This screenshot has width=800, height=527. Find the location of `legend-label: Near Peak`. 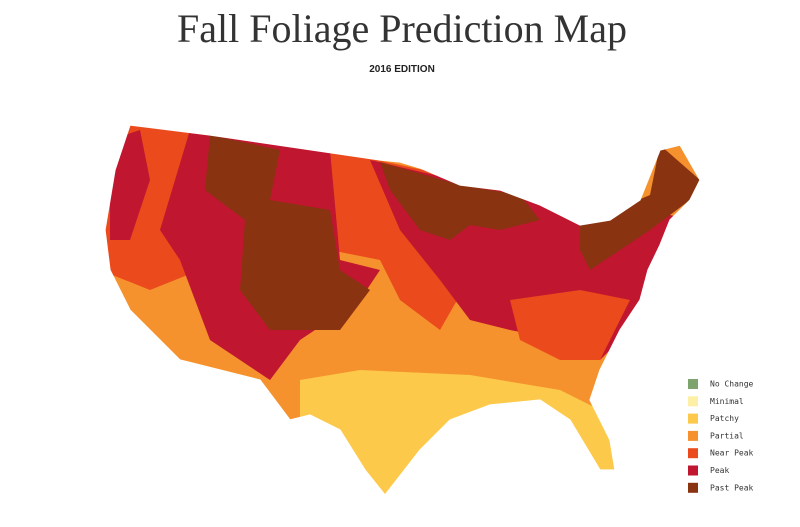

legend-label: Near Peak is located at coordinates (732, 453).